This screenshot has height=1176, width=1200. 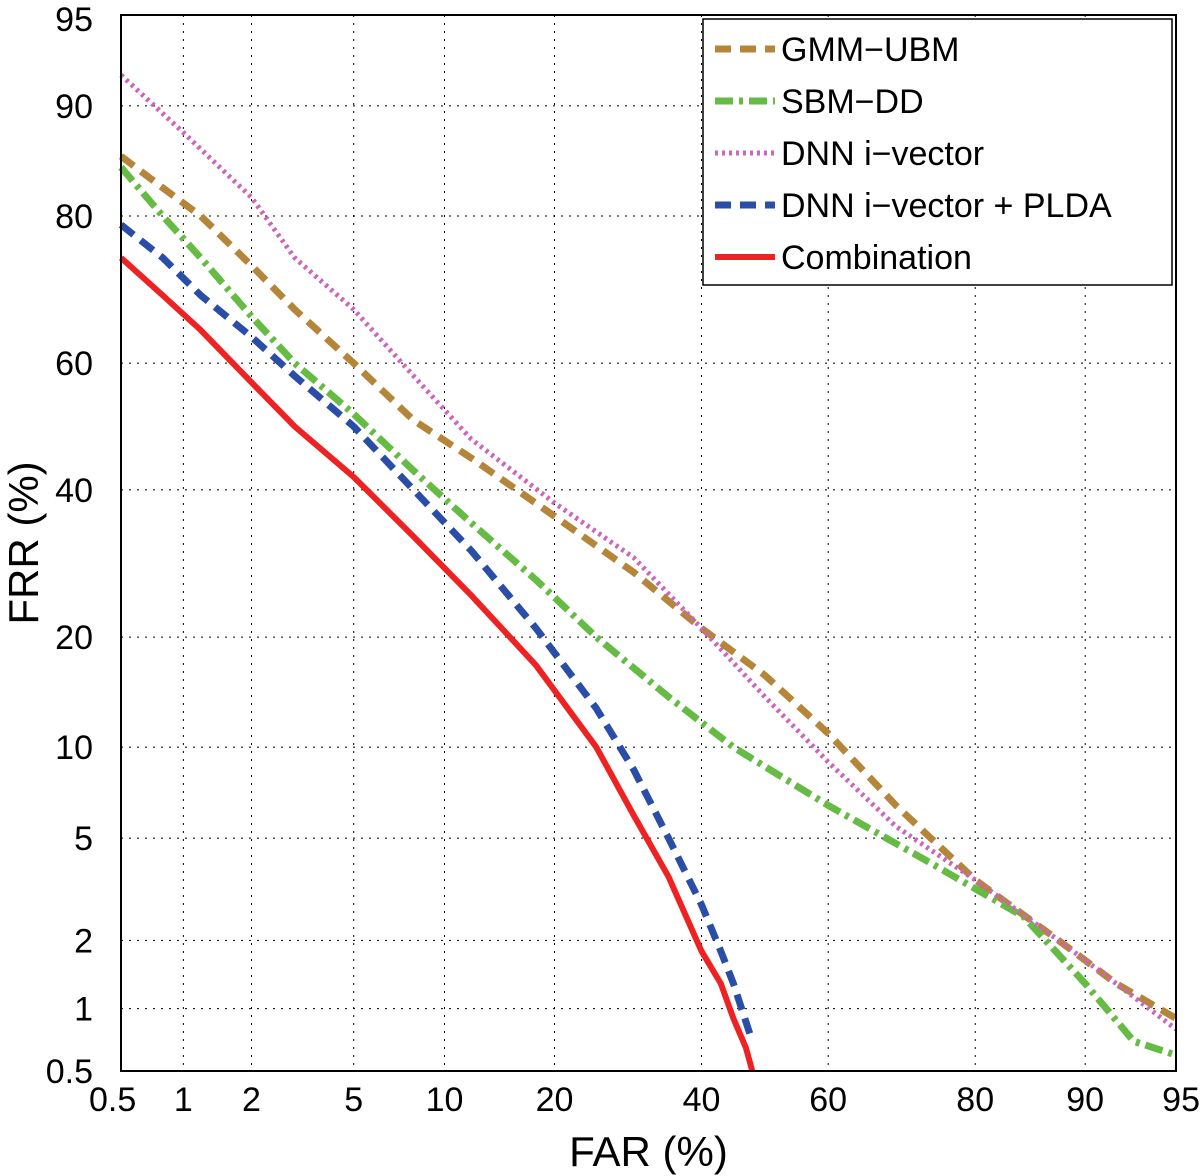 What do you see at coordinates (876, 258) in the screenshot?
I see `legend-label: Combination` at bounding box center [876, 258].